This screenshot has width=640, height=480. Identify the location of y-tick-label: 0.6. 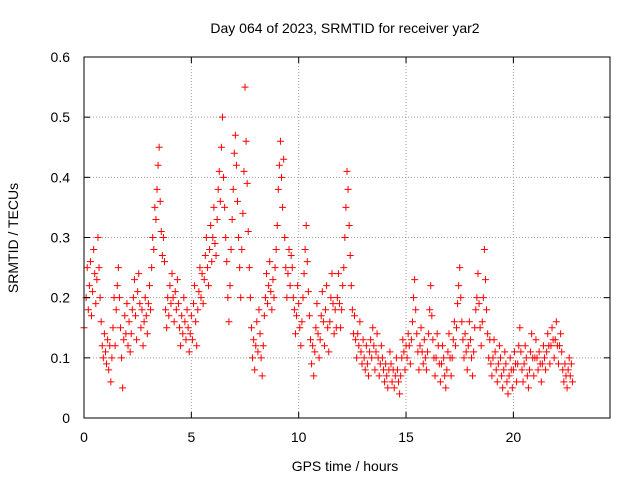
(61, 57).